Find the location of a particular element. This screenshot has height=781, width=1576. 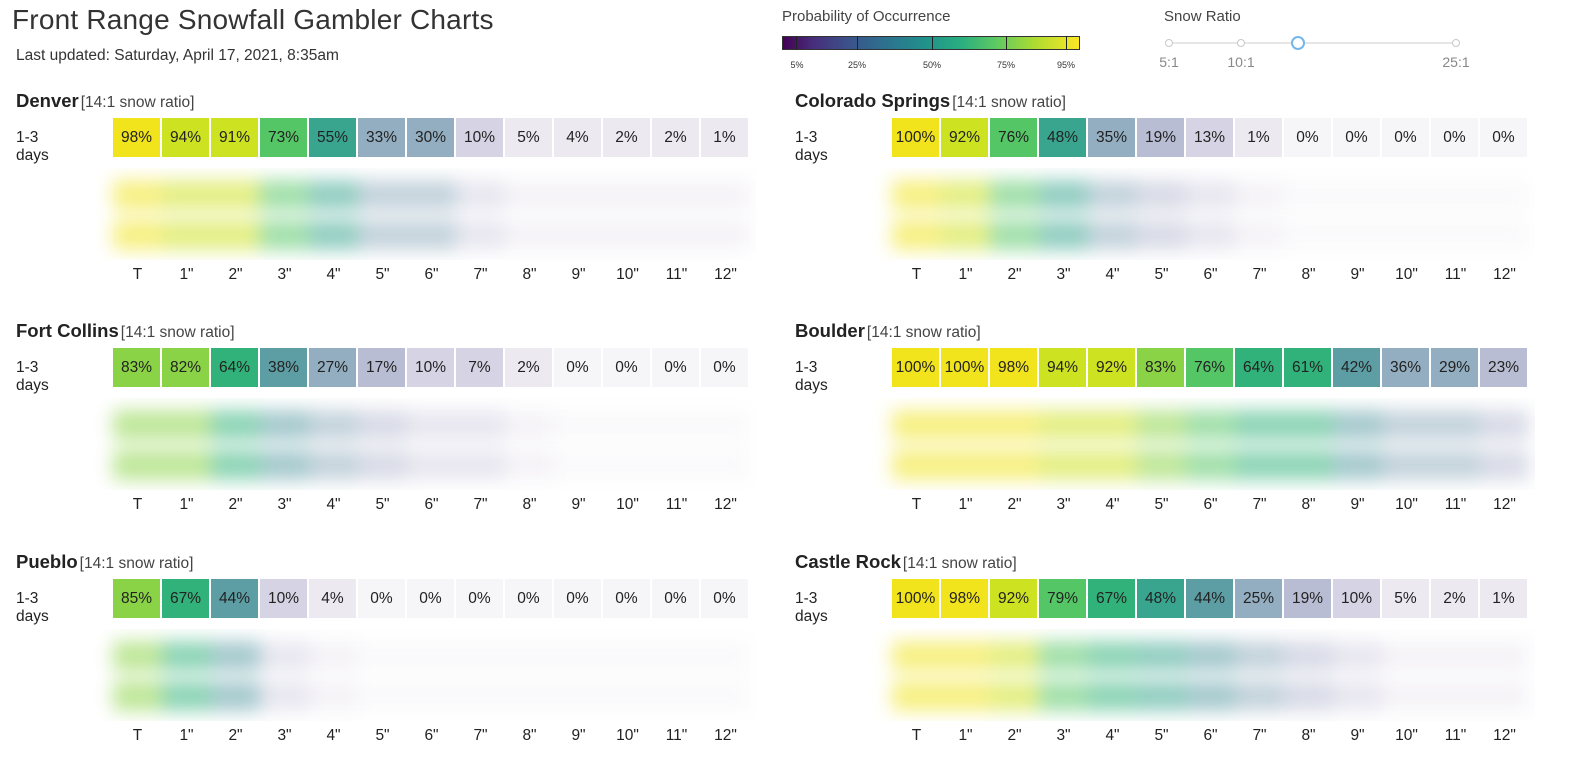

probability-cell: 85% is located at coordinates (137, 598).